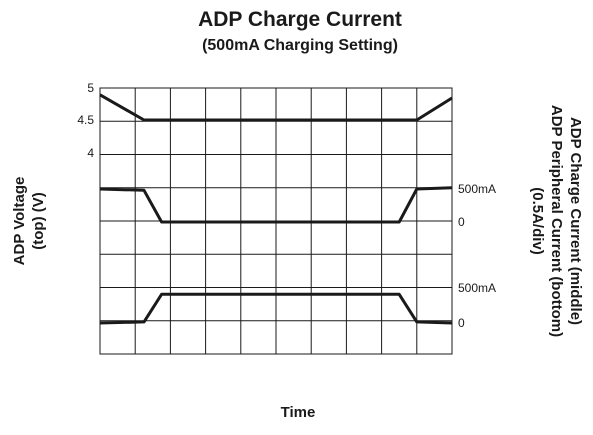 The image size is (593, 435). What do you see at coordinates (90, 153) in the screenshot?
I see `y-tick-left-4: 4` at bounding box center [90, 153].